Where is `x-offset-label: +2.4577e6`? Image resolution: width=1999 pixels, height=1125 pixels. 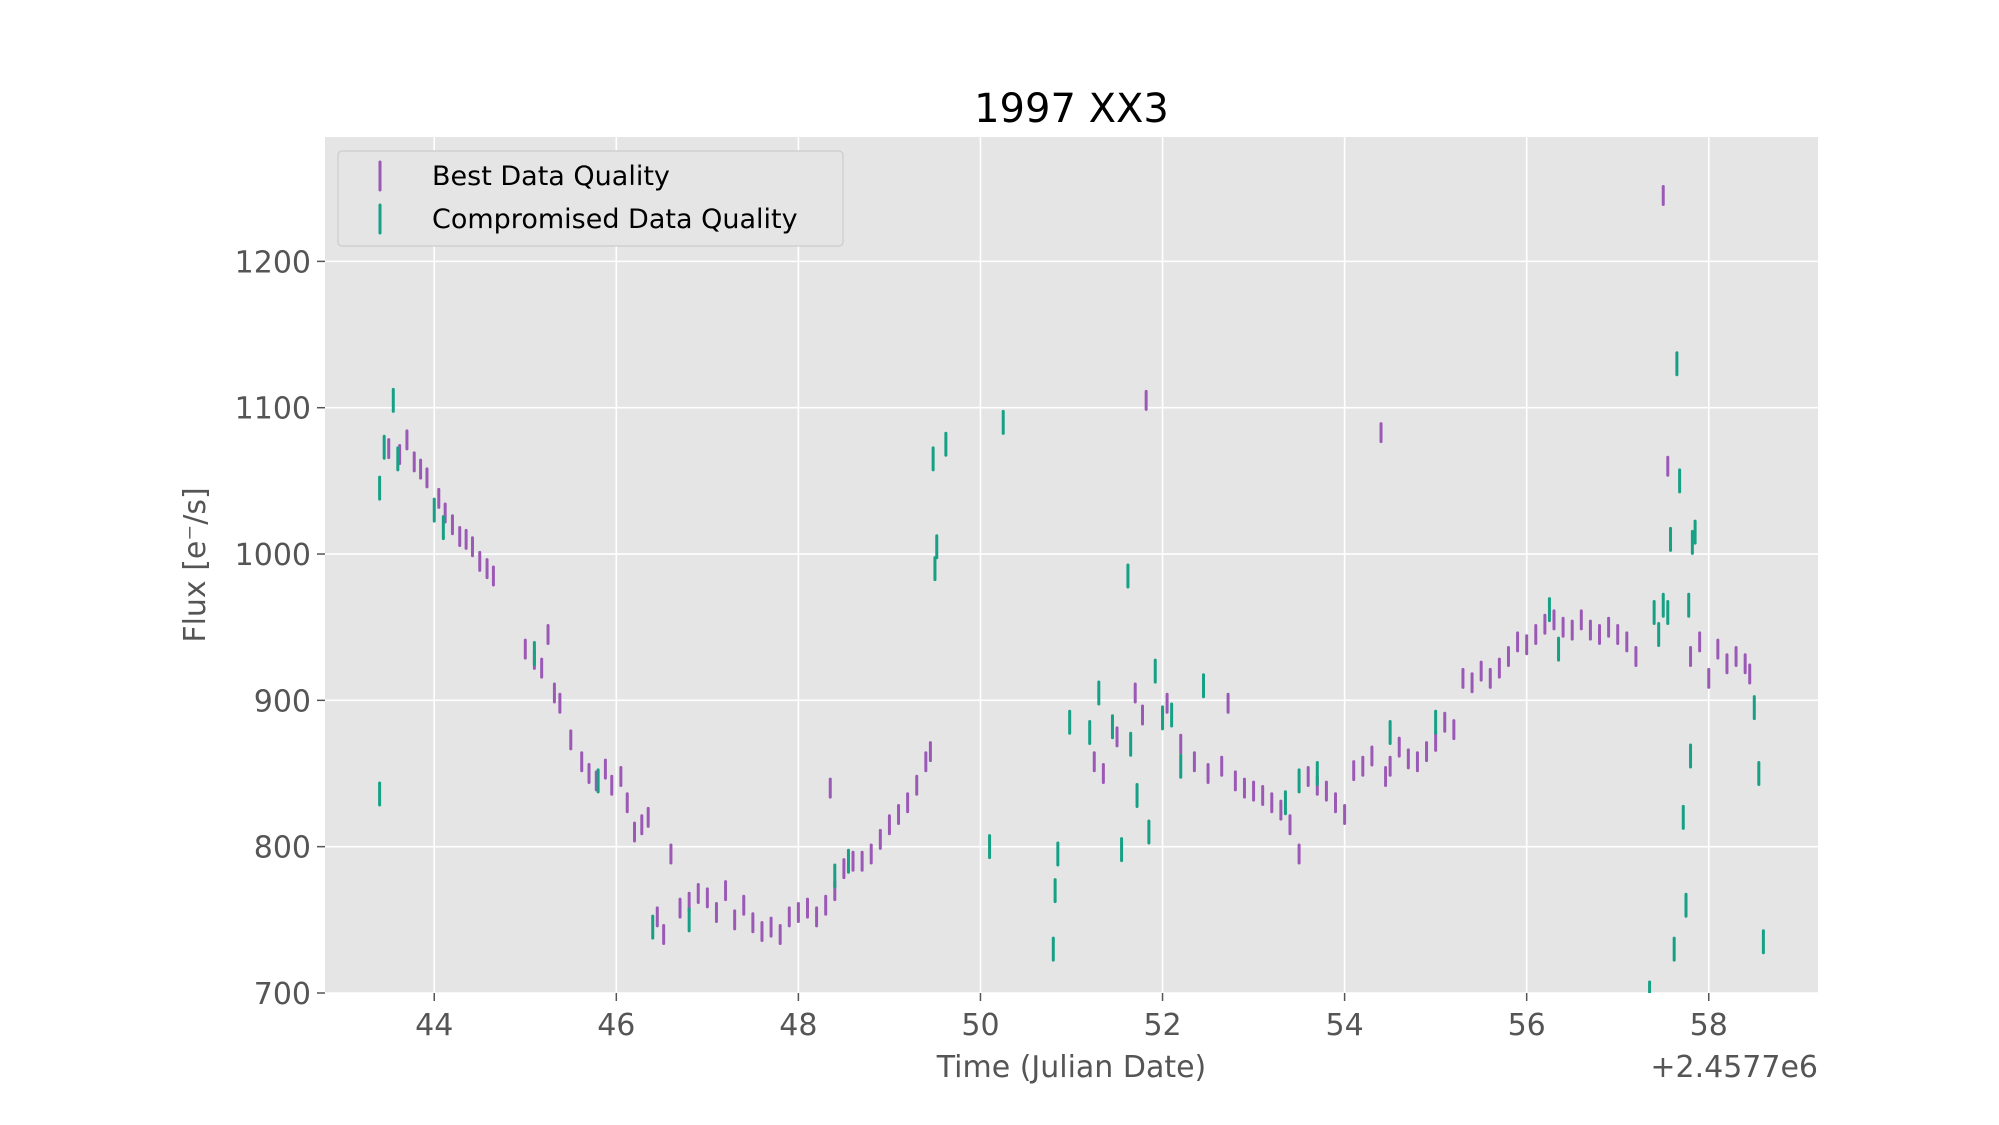 x-offset-label: +2.4577e6 is located at coordinates (1734, 1067).